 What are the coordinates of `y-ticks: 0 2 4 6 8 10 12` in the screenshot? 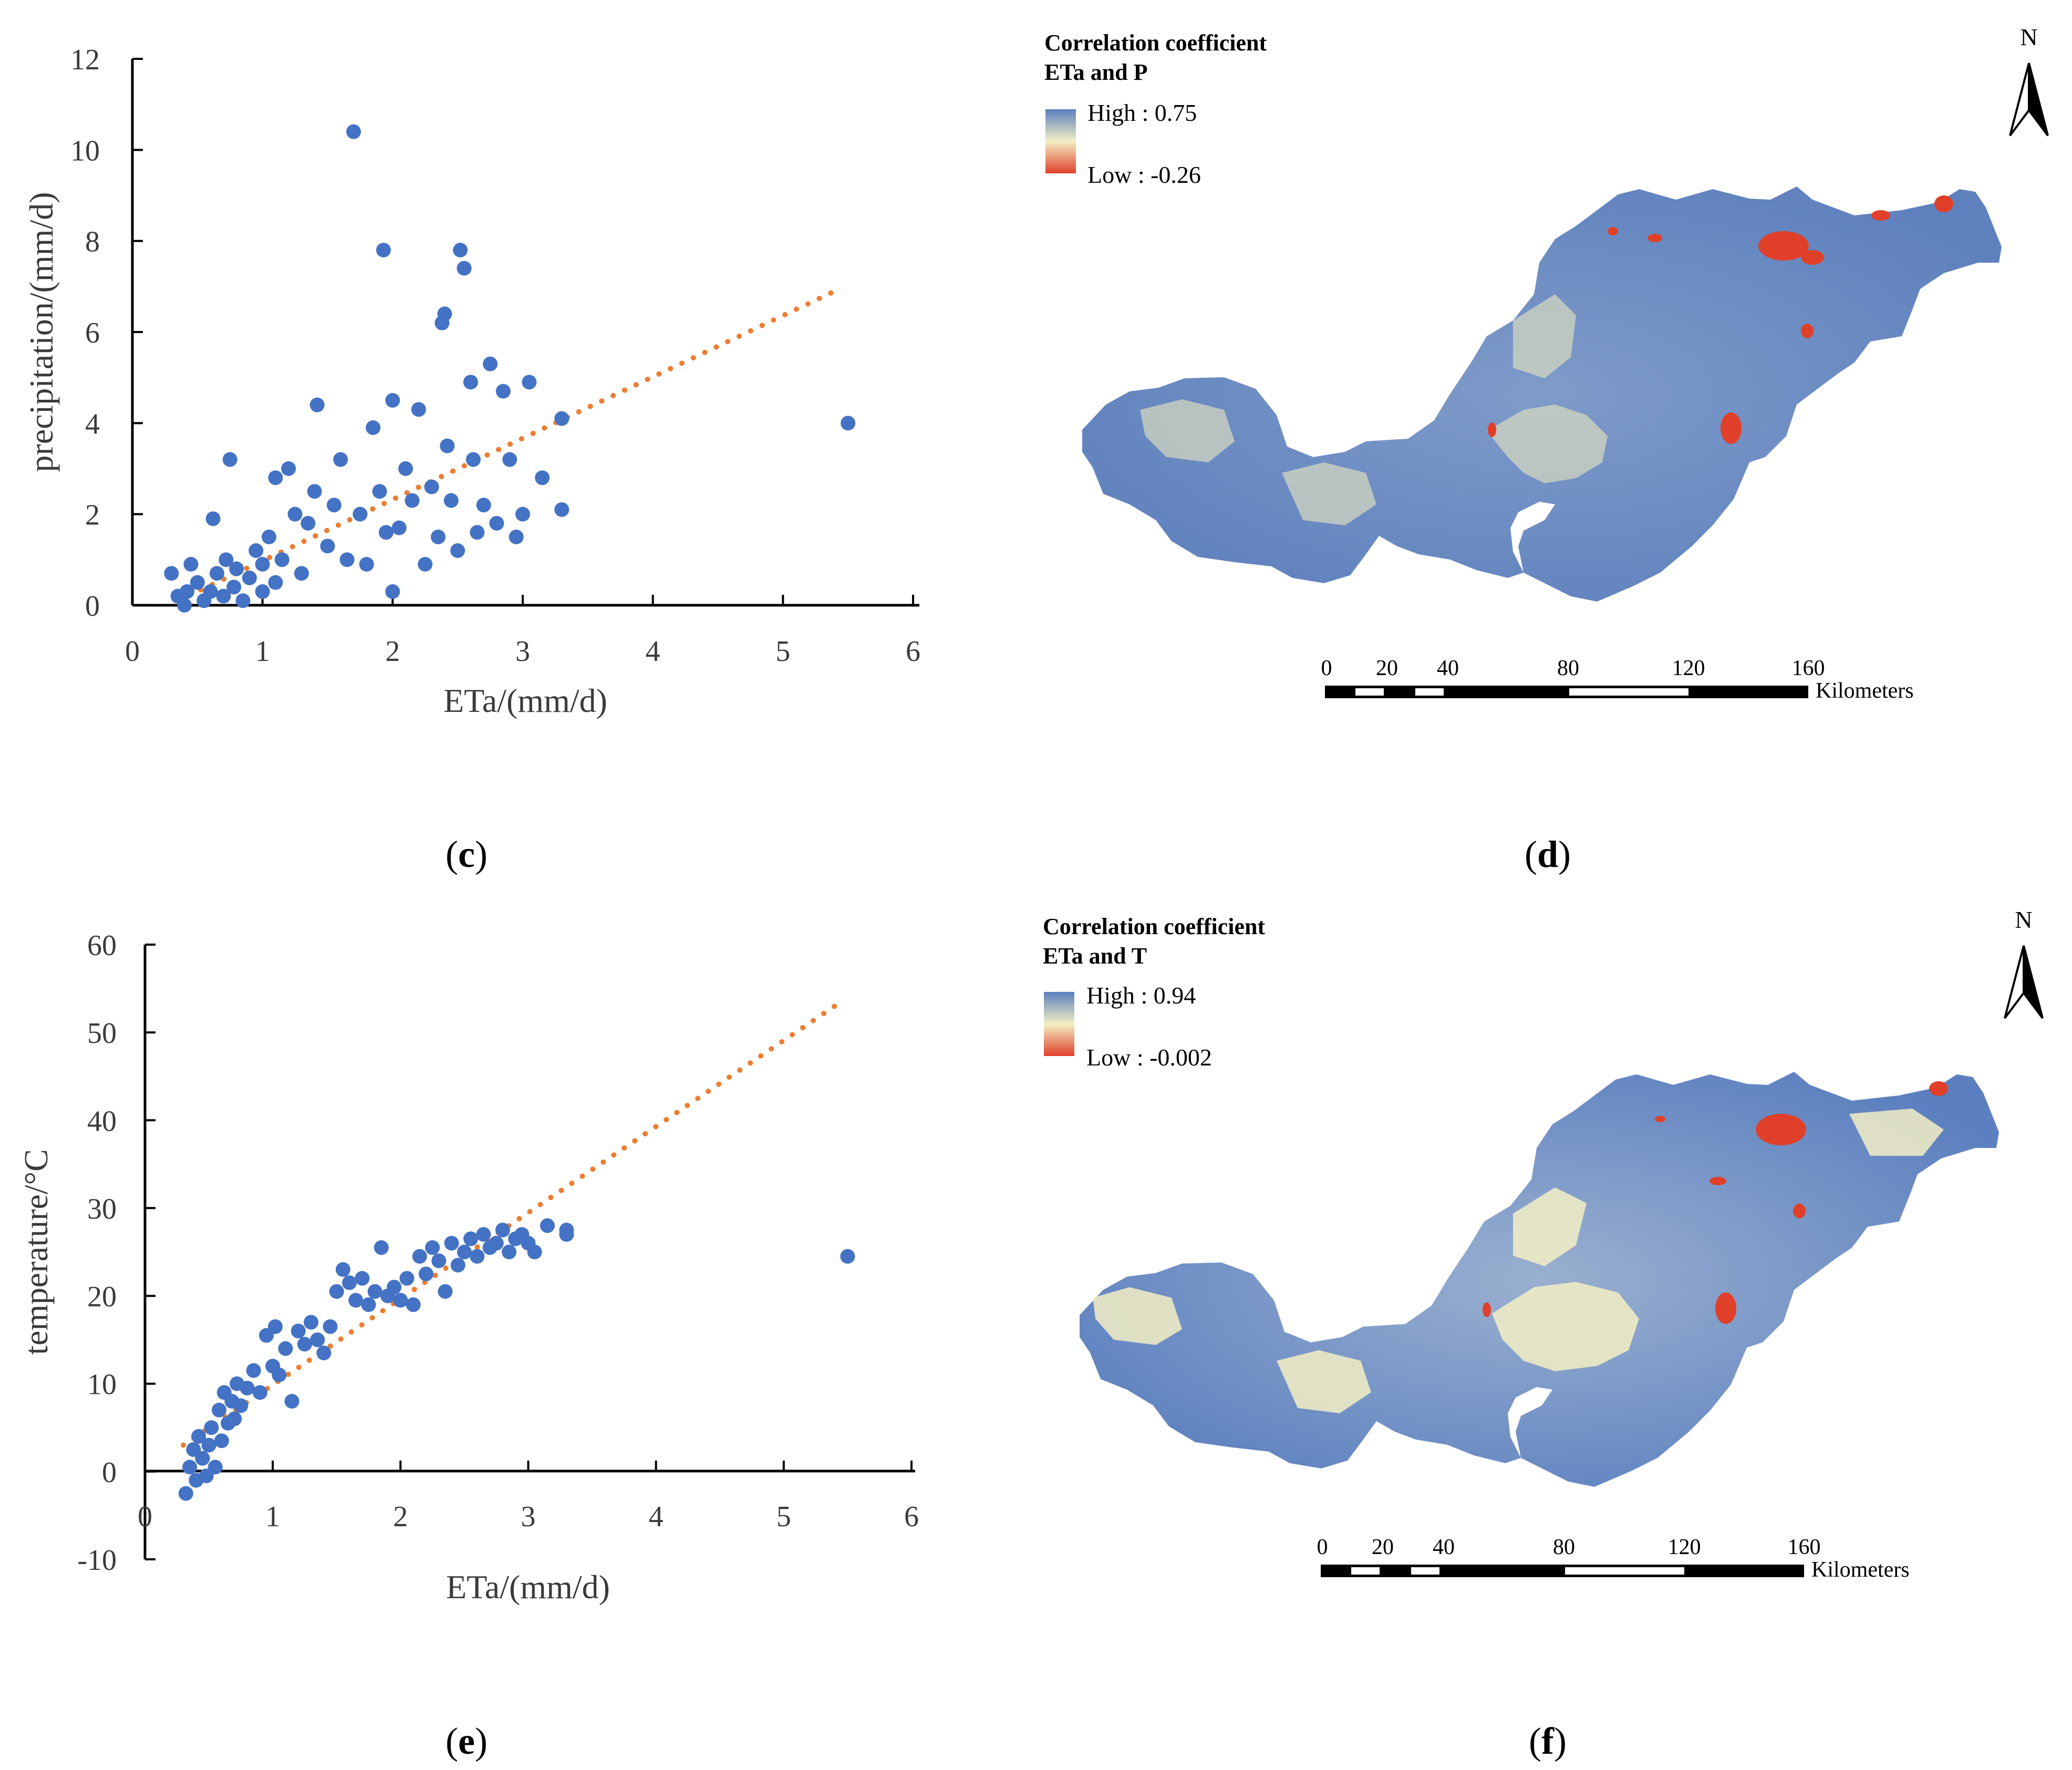 It's located at (106, 333).